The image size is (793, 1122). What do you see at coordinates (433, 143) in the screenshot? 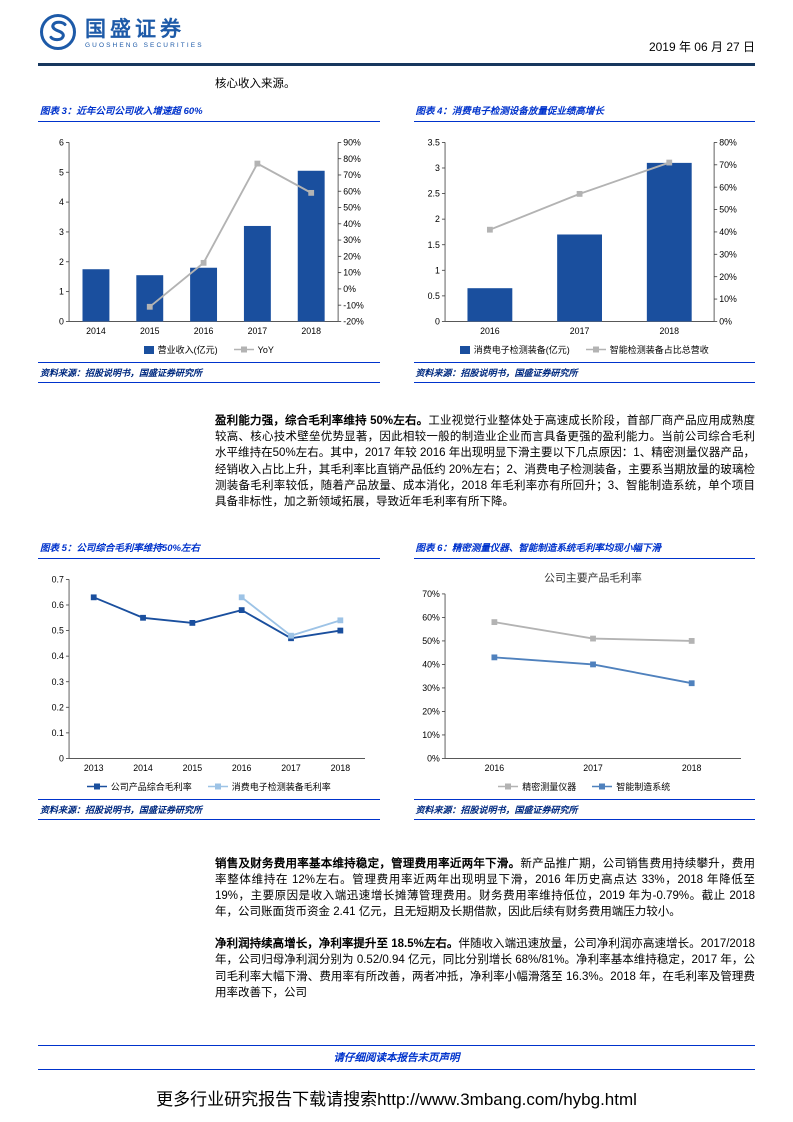
I see `svg-text: 3.5` at bounding box center [433, 143].